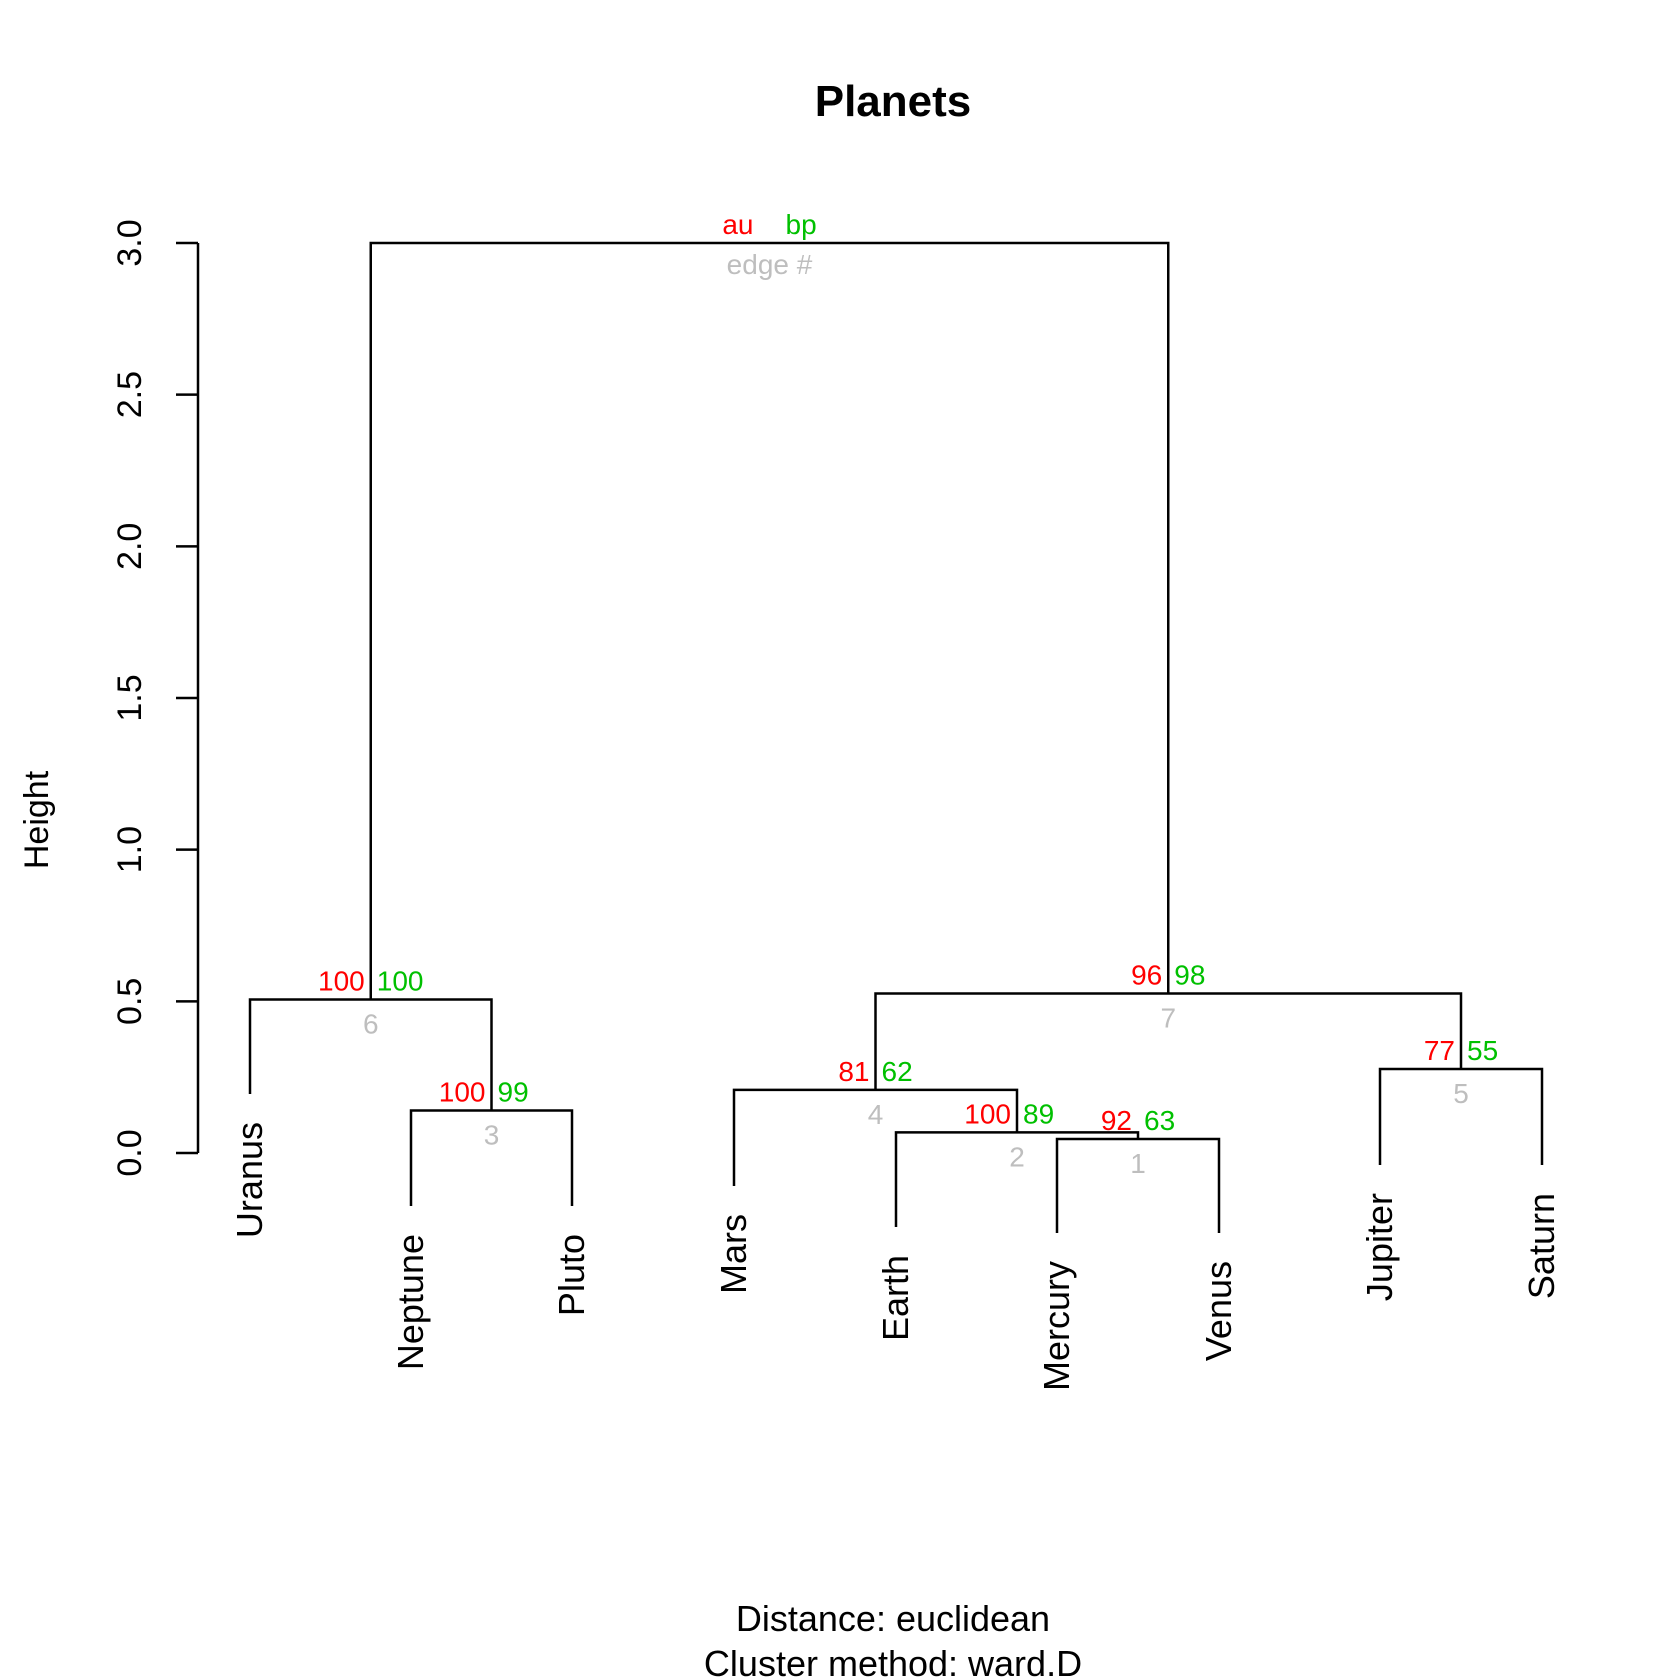 The height and width of the screenshot is (1680, 1680). What do you see at coordinates (130, 242) in the screenshot?
I see `y-tick-label: 3.0` at bounding box center [130, 242].